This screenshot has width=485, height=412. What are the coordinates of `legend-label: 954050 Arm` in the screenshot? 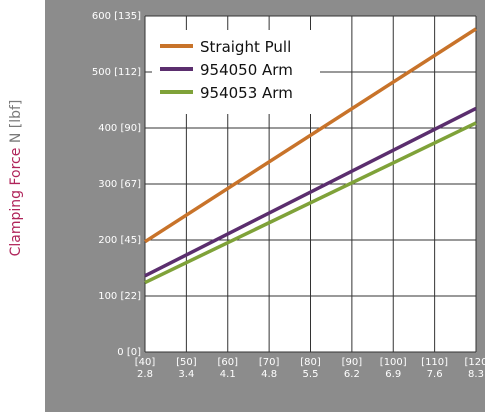 It's located at (246, 70).